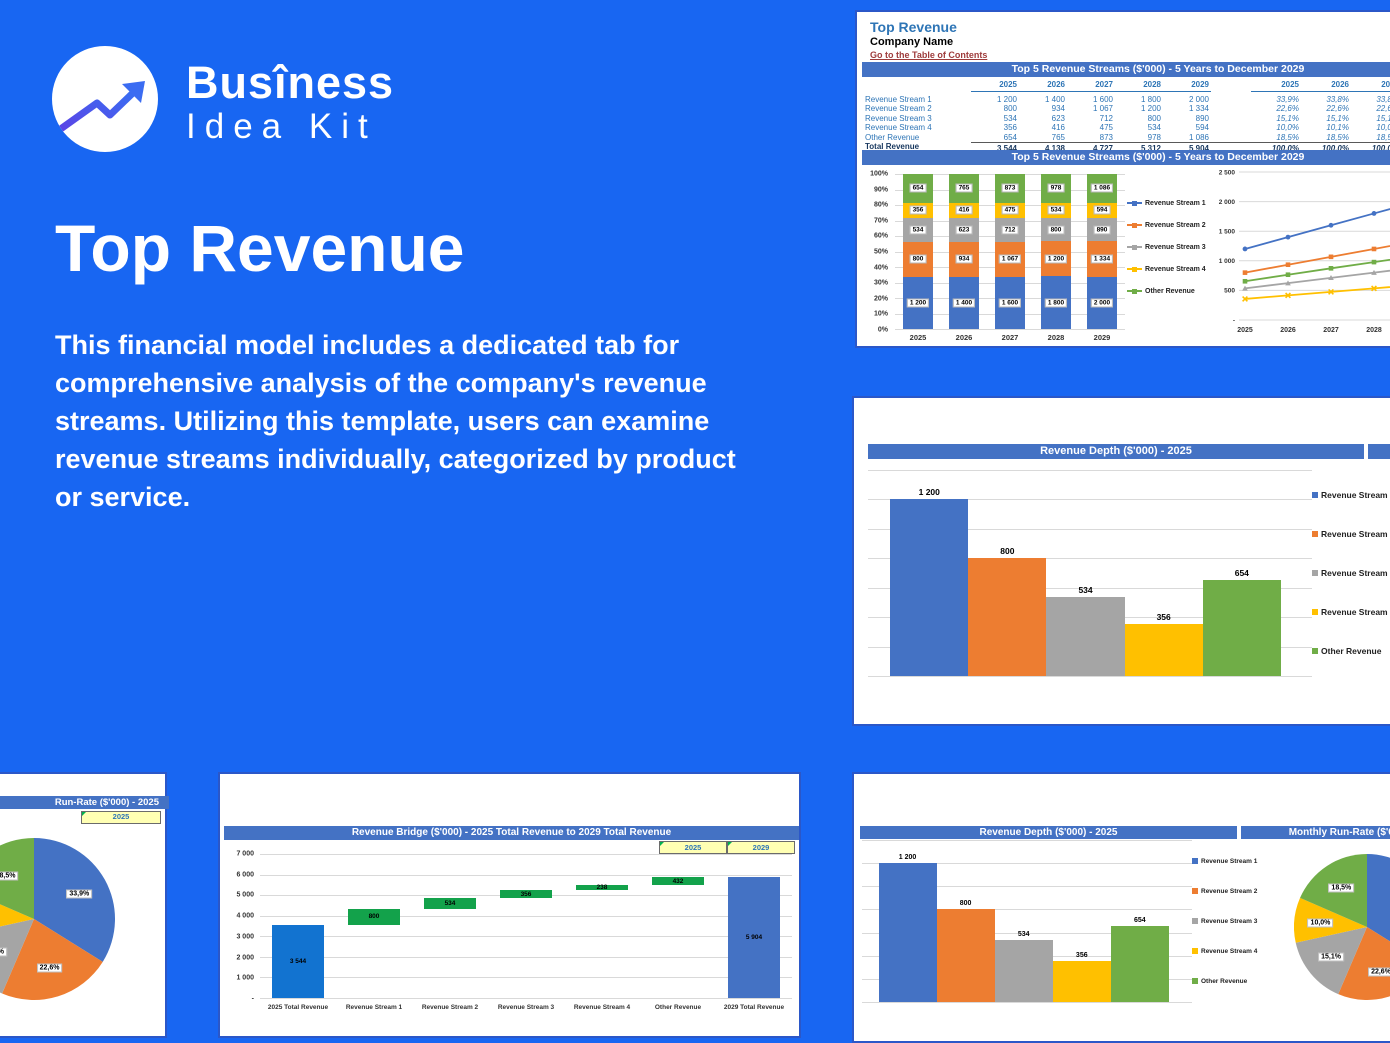  Describe the element at coordinates (1081, 921) in the screenshot. I see `bar-slot: 356` at that location.